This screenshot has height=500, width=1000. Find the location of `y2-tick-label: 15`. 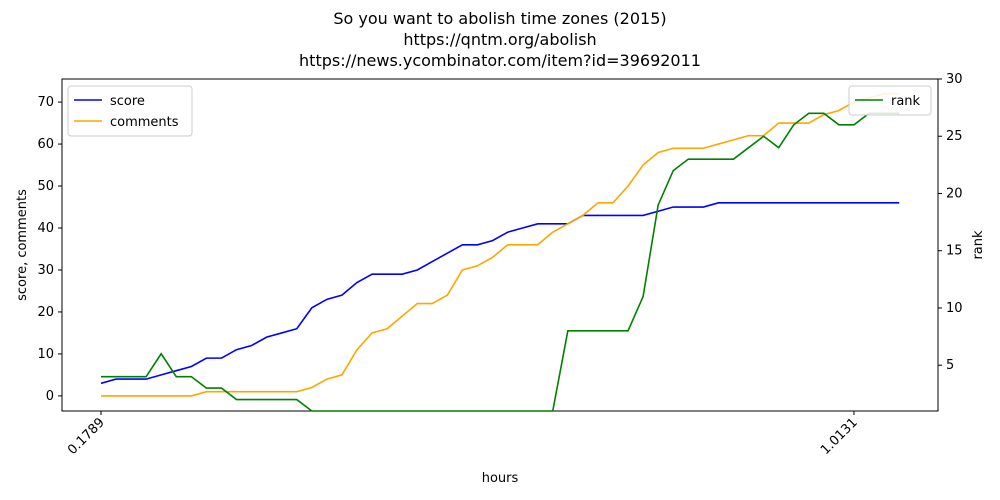

y2-tick-label: 15 is located at coordinates (954, 251).